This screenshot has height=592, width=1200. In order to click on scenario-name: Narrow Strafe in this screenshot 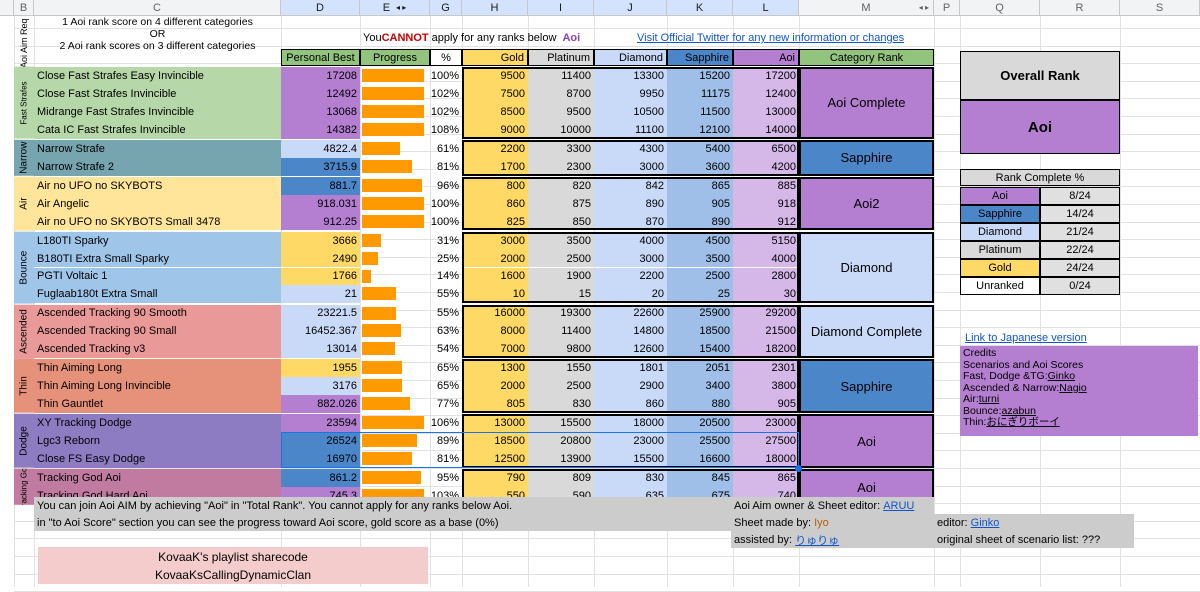, I will do `click(157, 148)`.